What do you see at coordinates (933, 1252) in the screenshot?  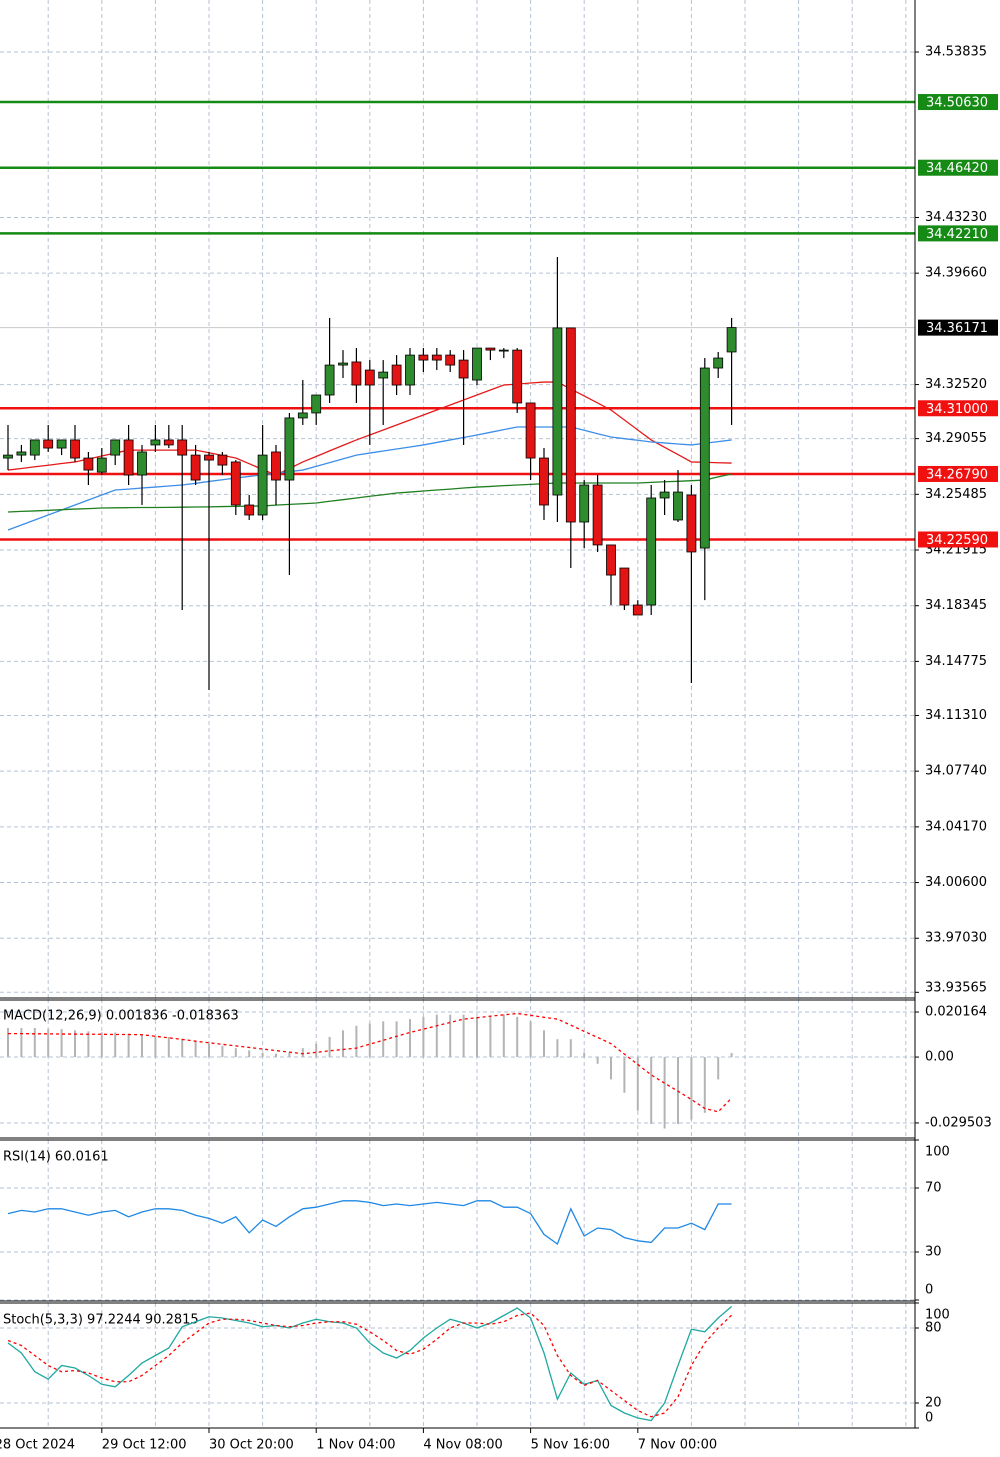 I see `y-tick-label: 30` at bounding box center [933, 1252].